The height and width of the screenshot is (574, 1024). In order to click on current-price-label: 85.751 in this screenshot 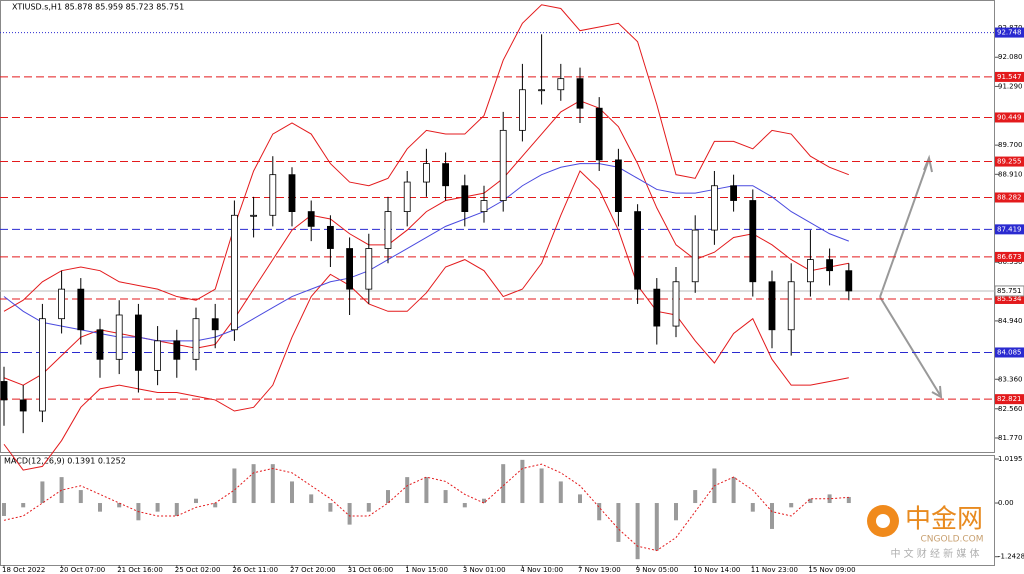, I will do `click(1009, 291)`.